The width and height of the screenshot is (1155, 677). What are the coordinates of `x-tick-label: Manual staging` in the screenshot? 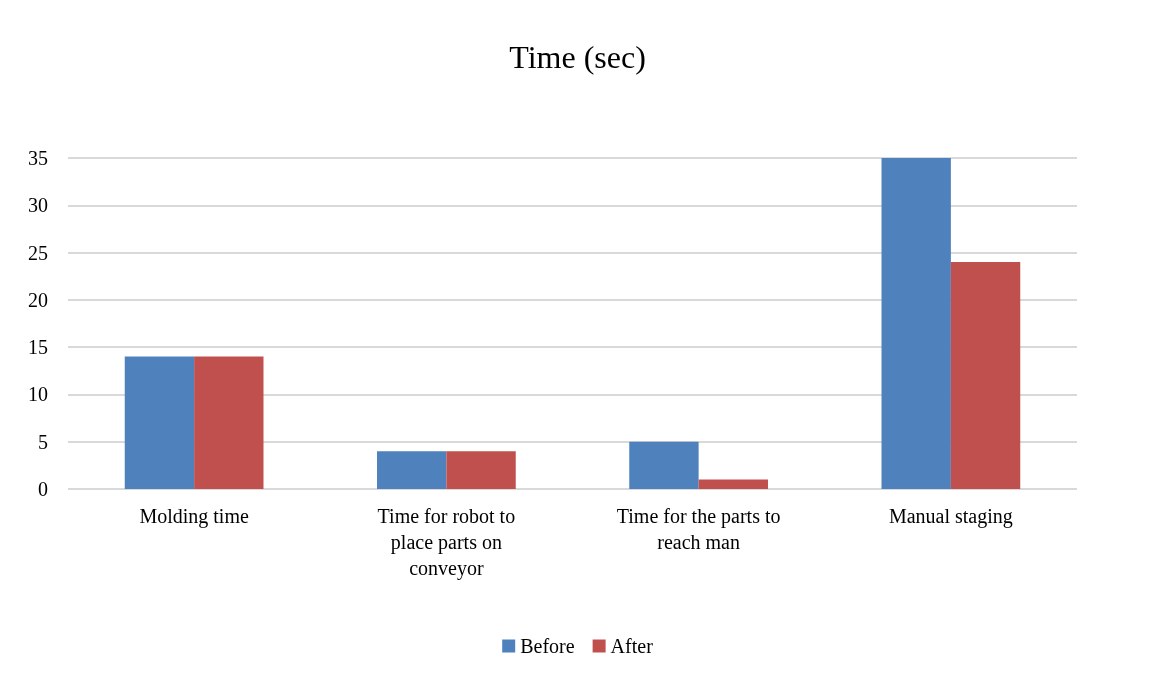 It's located at (950, 516).